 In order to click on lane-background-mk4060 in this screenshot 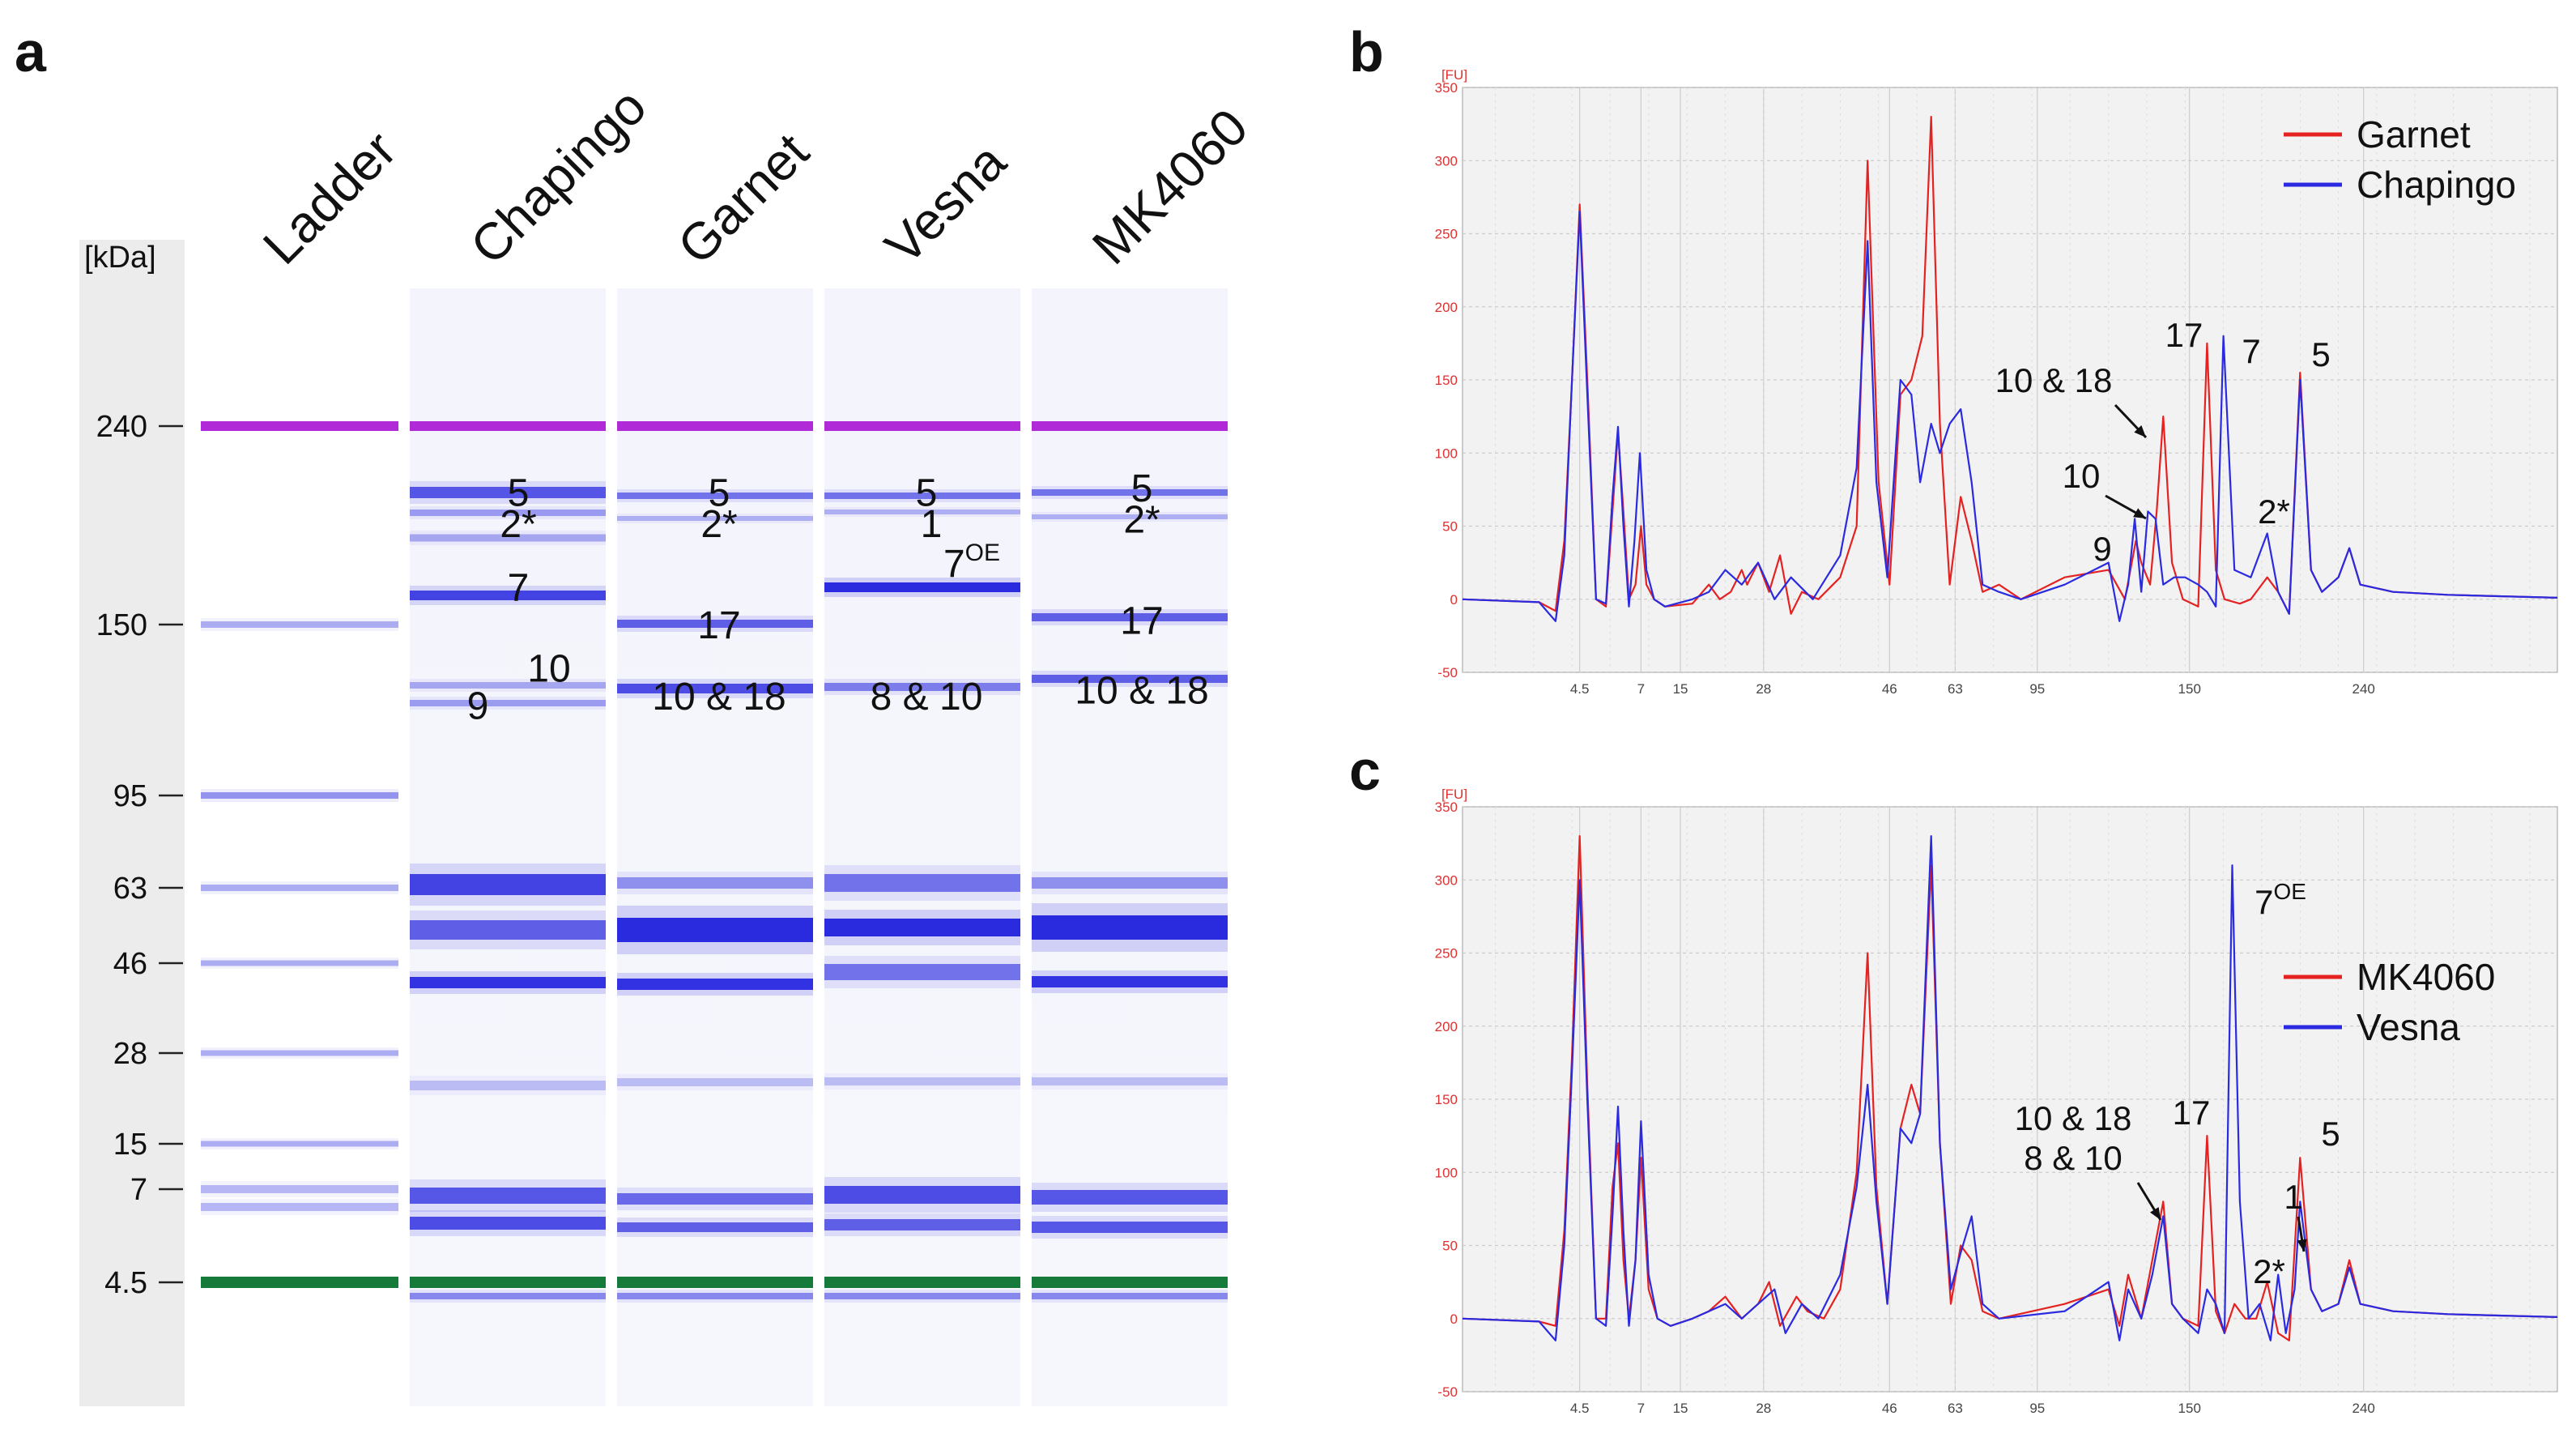, I will do `click(1130, 847)`.